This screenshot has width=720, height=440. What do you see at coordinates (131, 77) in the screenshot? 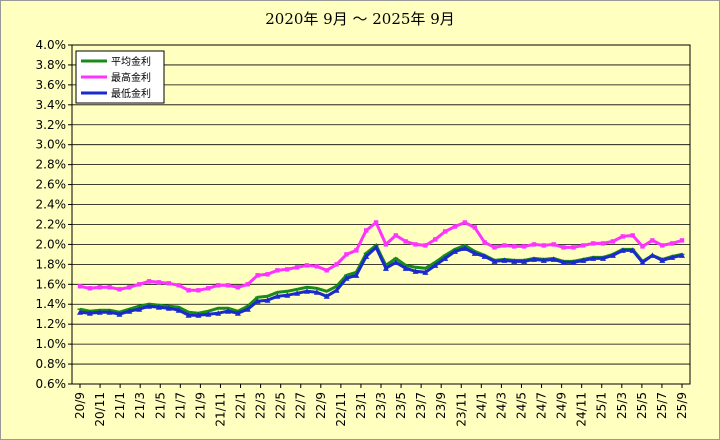
I see `legend-label: 最高金利` at bounding box center [131, 77].